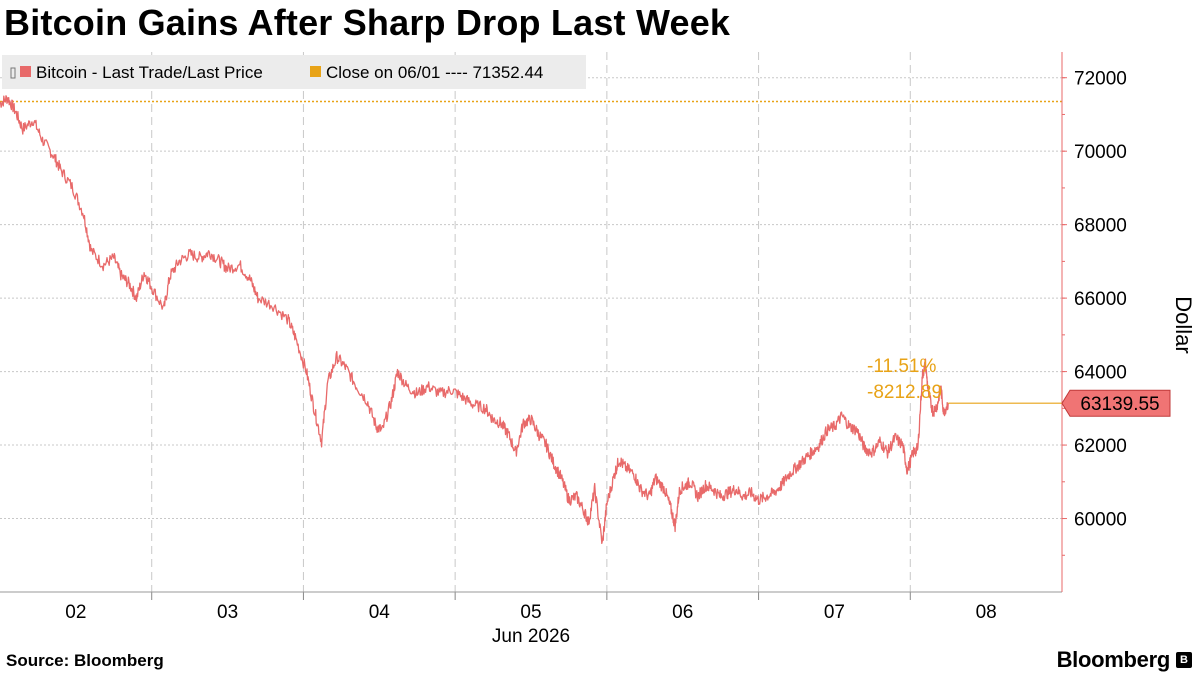 This screenshot has width=1200, height=675. I want to click on chart-title: Bitcoin Gains After Sharp Drop Last Week, so click(367, 22).